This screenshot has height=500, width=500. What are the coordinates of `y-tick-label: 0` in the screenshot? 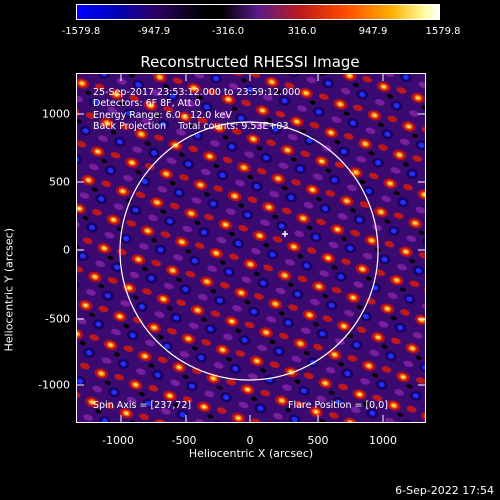 It's located at (66, 250).